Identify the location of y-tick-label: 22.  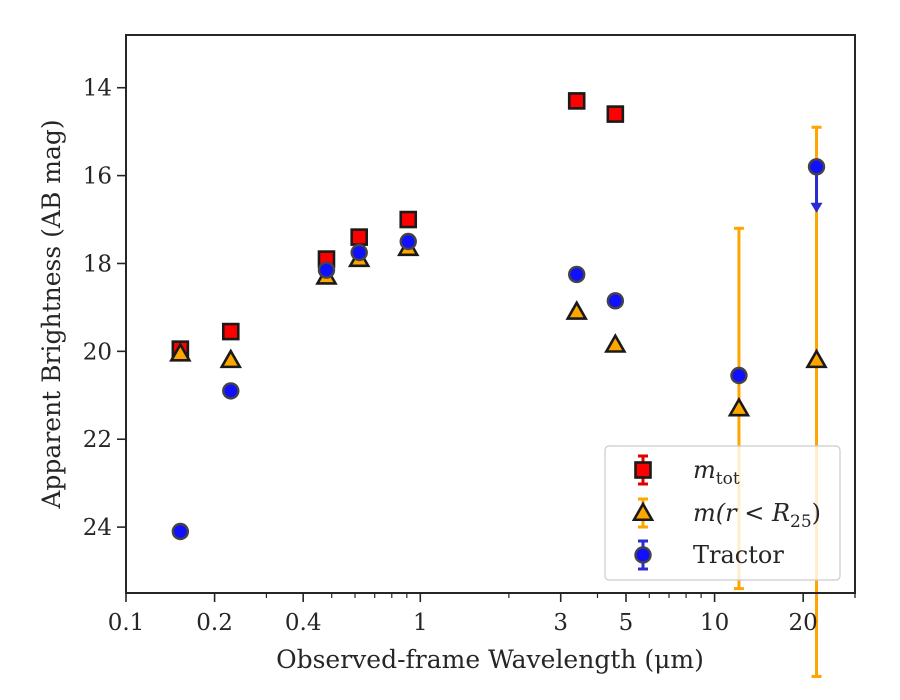
(97, 440).